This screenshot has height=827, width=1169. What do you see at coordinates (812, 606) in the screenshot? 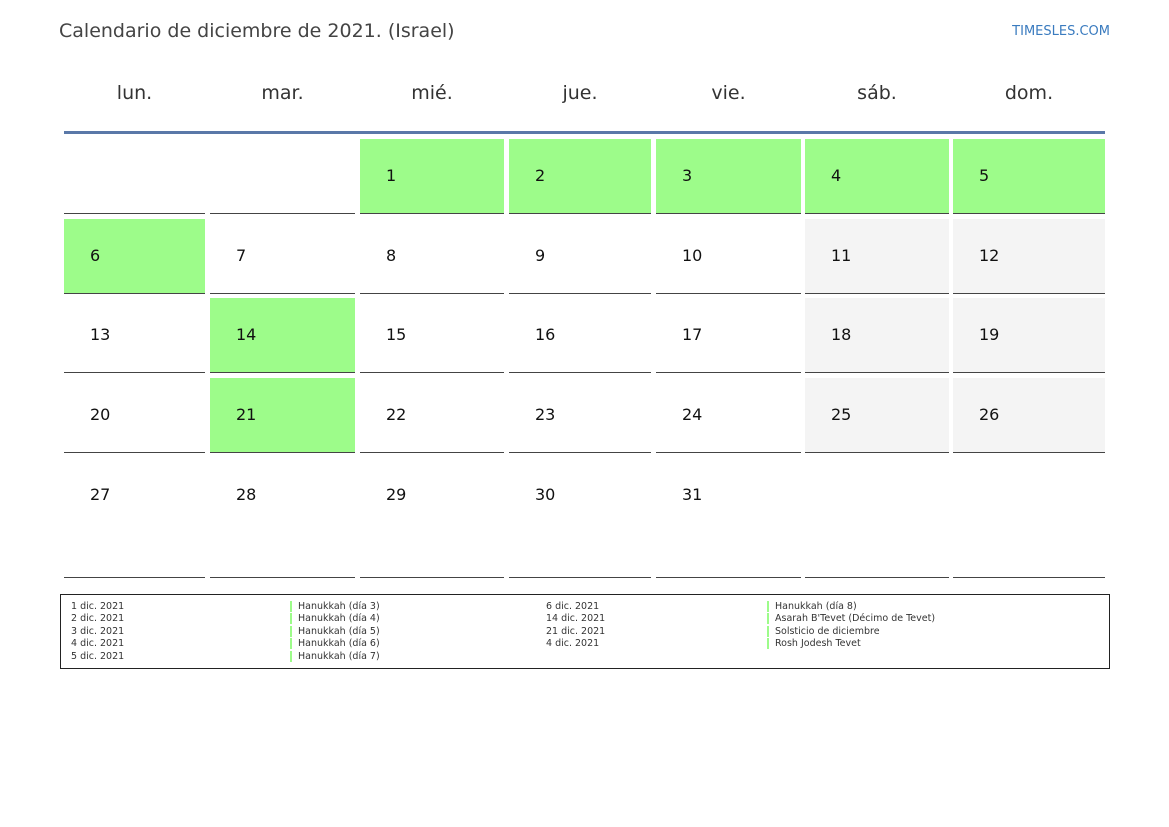
I see `legend-holiday-name: Hanukkah (día 8)` at bounding box center [812, 606].